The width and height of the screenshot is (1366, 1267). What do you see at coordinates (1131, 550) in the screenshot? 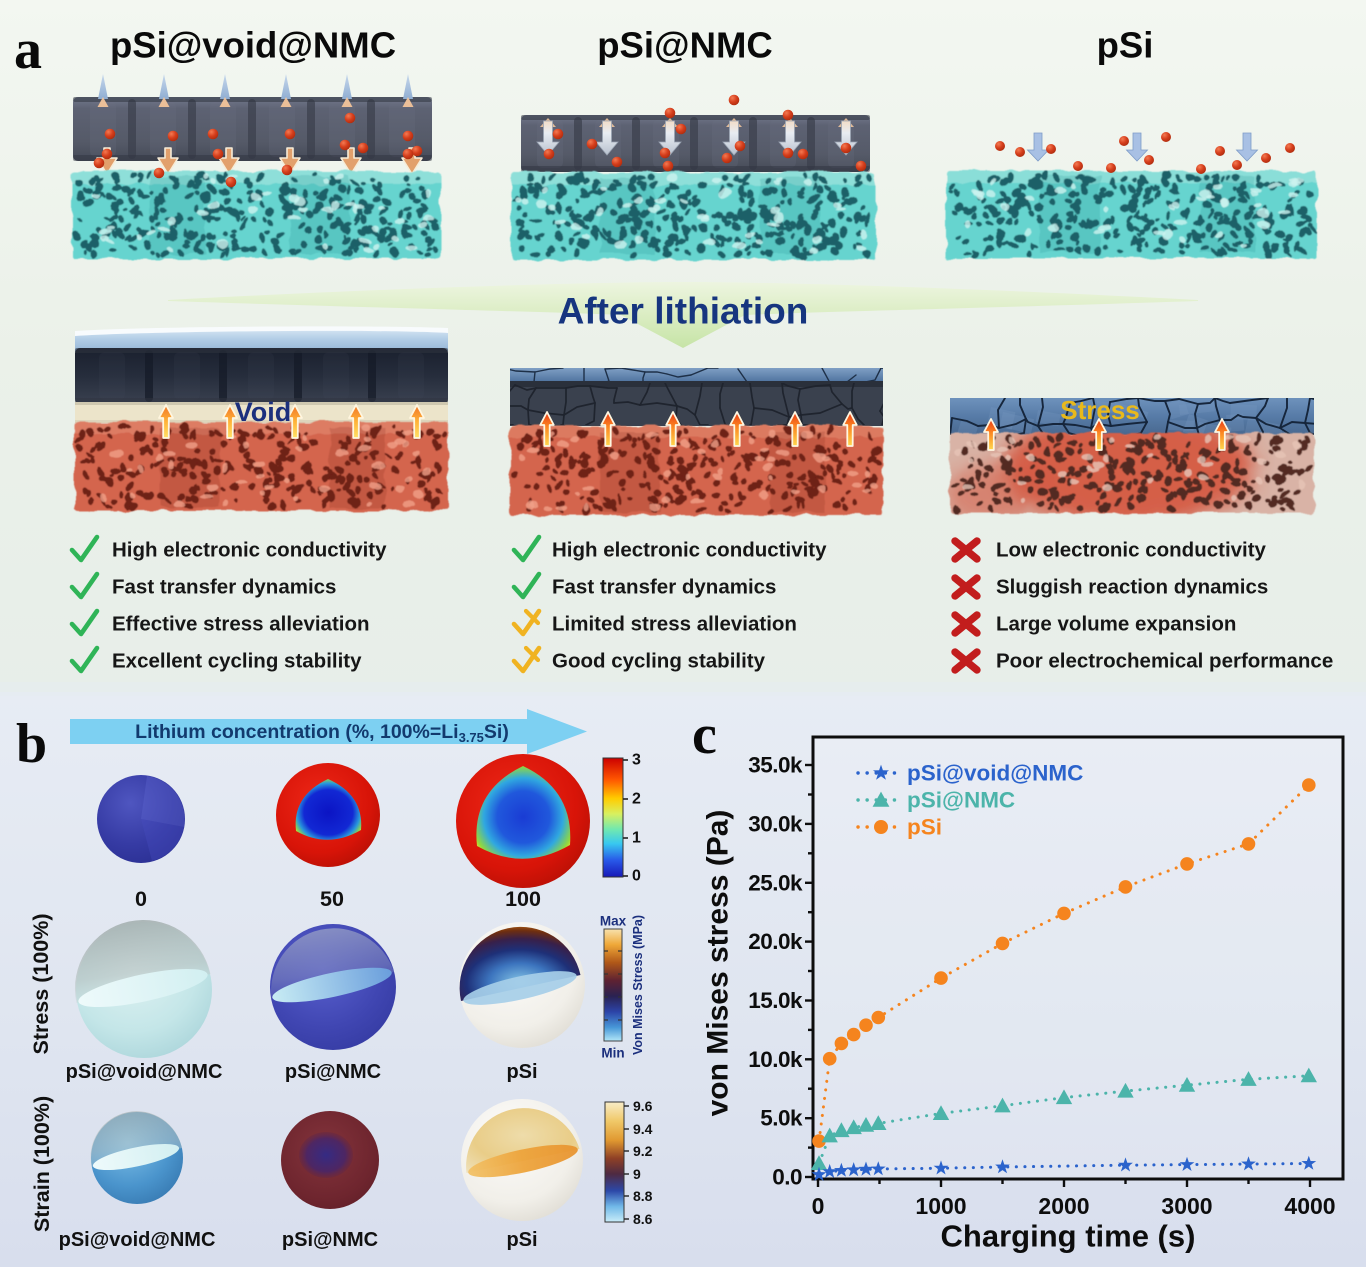
I see `svg-text: Low electronic conductivity` at bounding box center [1131, 550].